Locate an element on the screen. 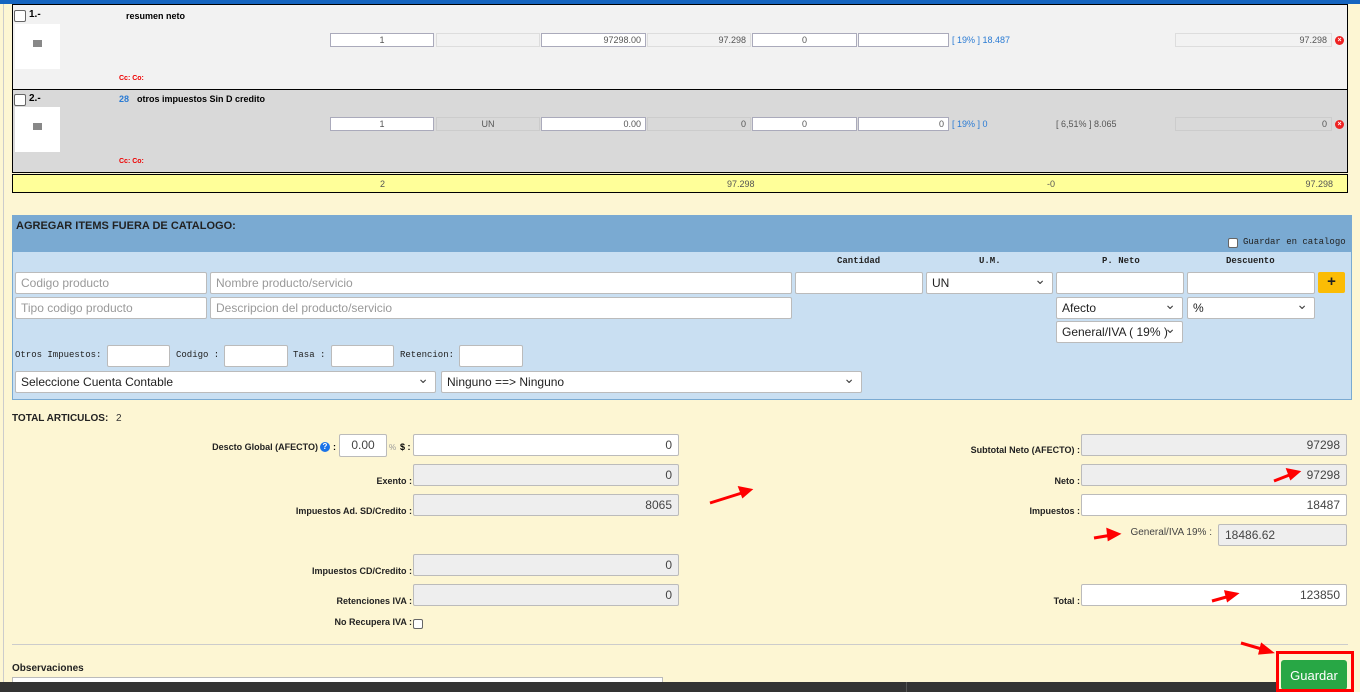 Image resolution: width=1360 pixels, height=692 pixels. price-input: 0.00 is located at coordinates (593, 124).